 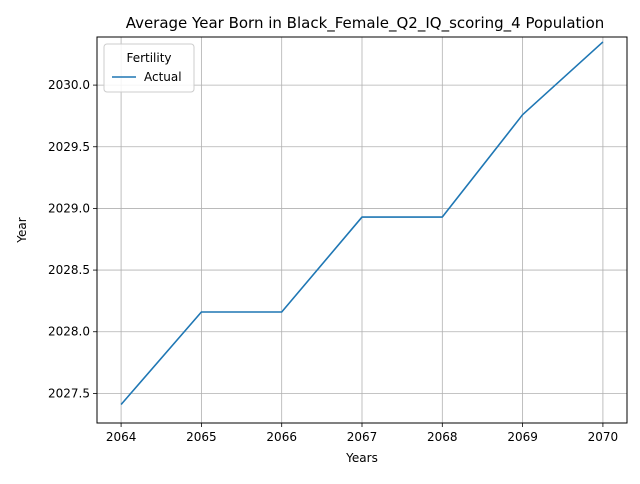 I want to click on legend-label-actual: Actual, so click(x=163, y=77).